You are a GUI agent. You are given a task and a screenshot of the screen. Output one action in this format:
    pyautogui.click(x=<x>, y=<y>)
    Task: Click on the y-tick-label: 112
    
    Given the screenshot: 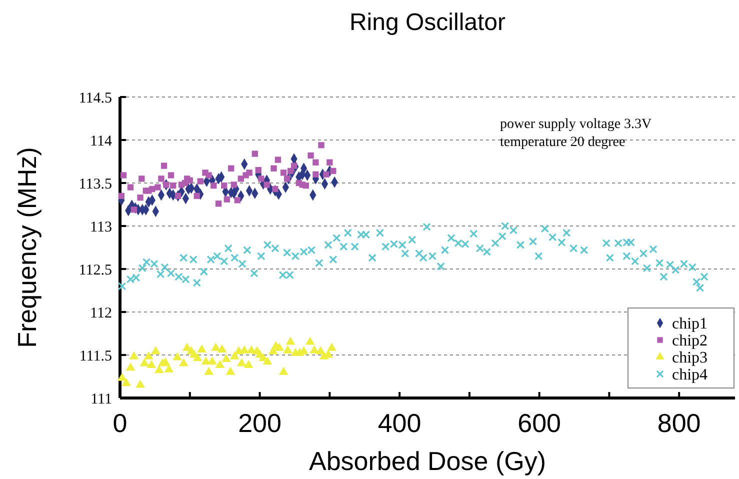 What is the action you would take?
    pyautogui.click(x=101, y=313)
    